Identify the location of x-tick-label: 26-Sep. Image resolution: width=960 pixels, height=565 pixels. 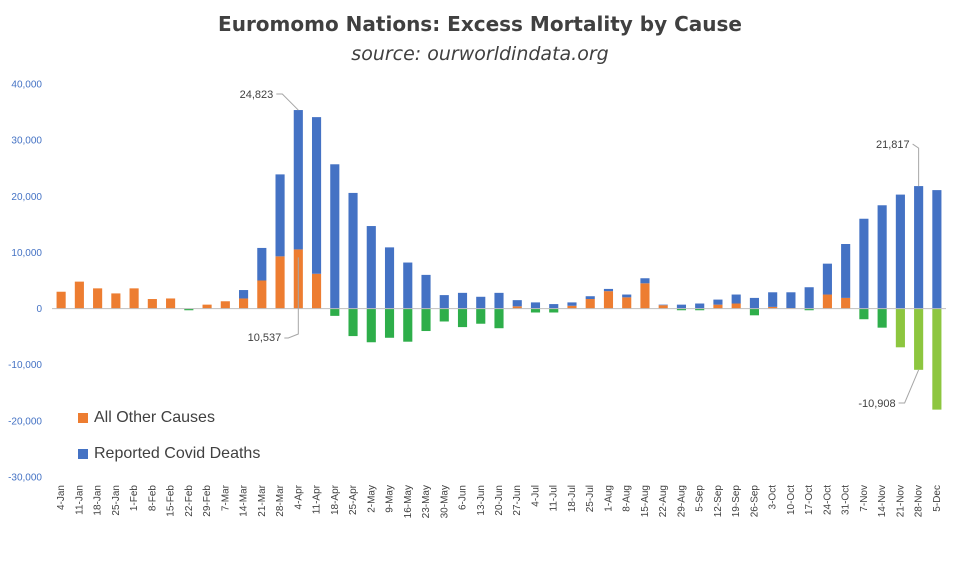
(754, 501).